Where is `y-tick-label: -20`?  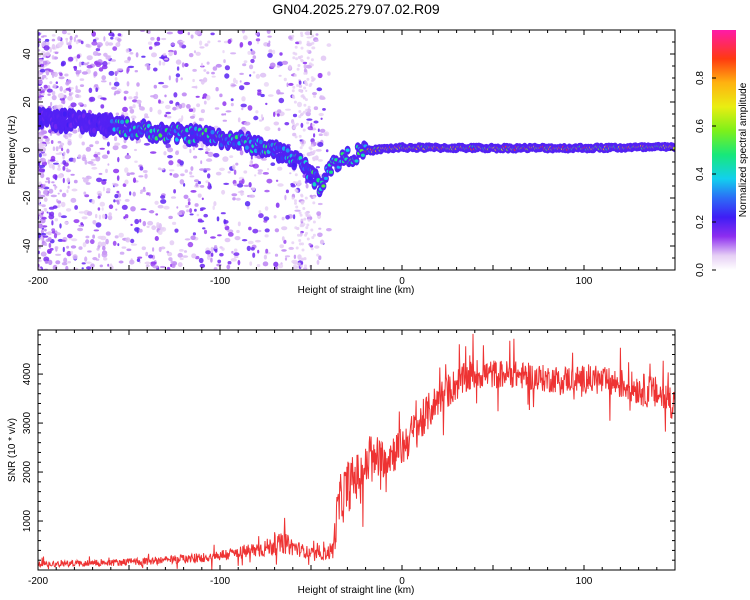 y-tick-label: -20 is located at coordinates (27, 197).